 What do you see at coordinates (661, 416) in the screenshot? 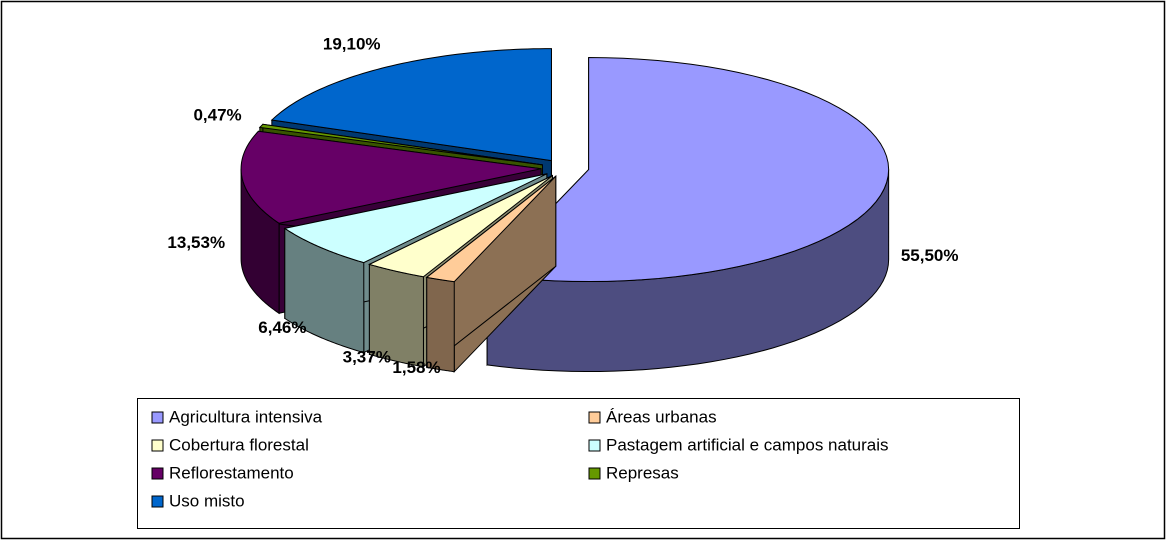
I see `legend-label: Áreas urbanas` at bounding box center [661, 416].